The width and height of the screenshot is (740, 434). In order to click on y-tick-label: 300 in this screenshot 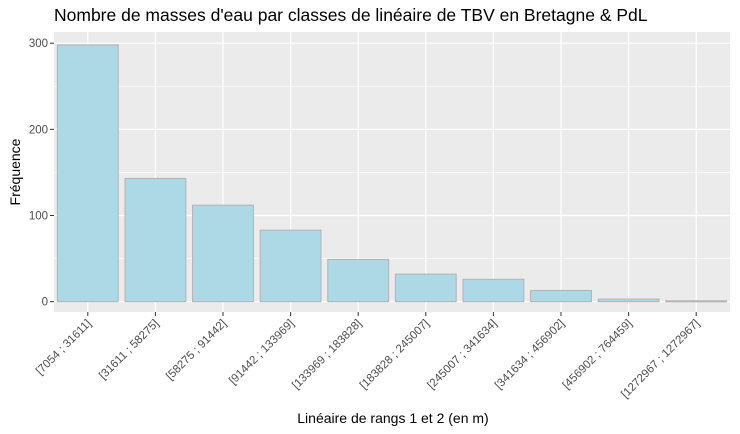, I will do `click(38, 44)`.